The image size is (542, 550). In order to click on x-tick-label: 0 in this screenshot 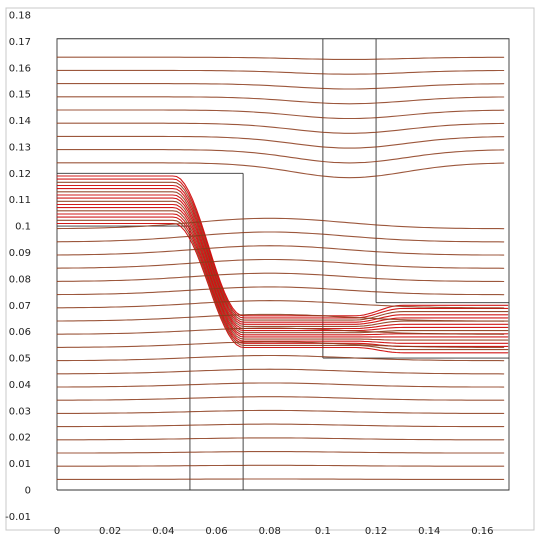, I will do `click(57, 531)`.